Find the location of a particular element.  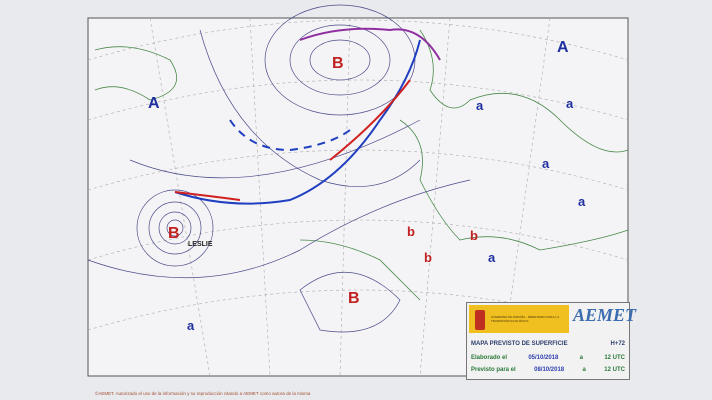

forecast-time: 12 UTC is located at coordinates (614, 370).